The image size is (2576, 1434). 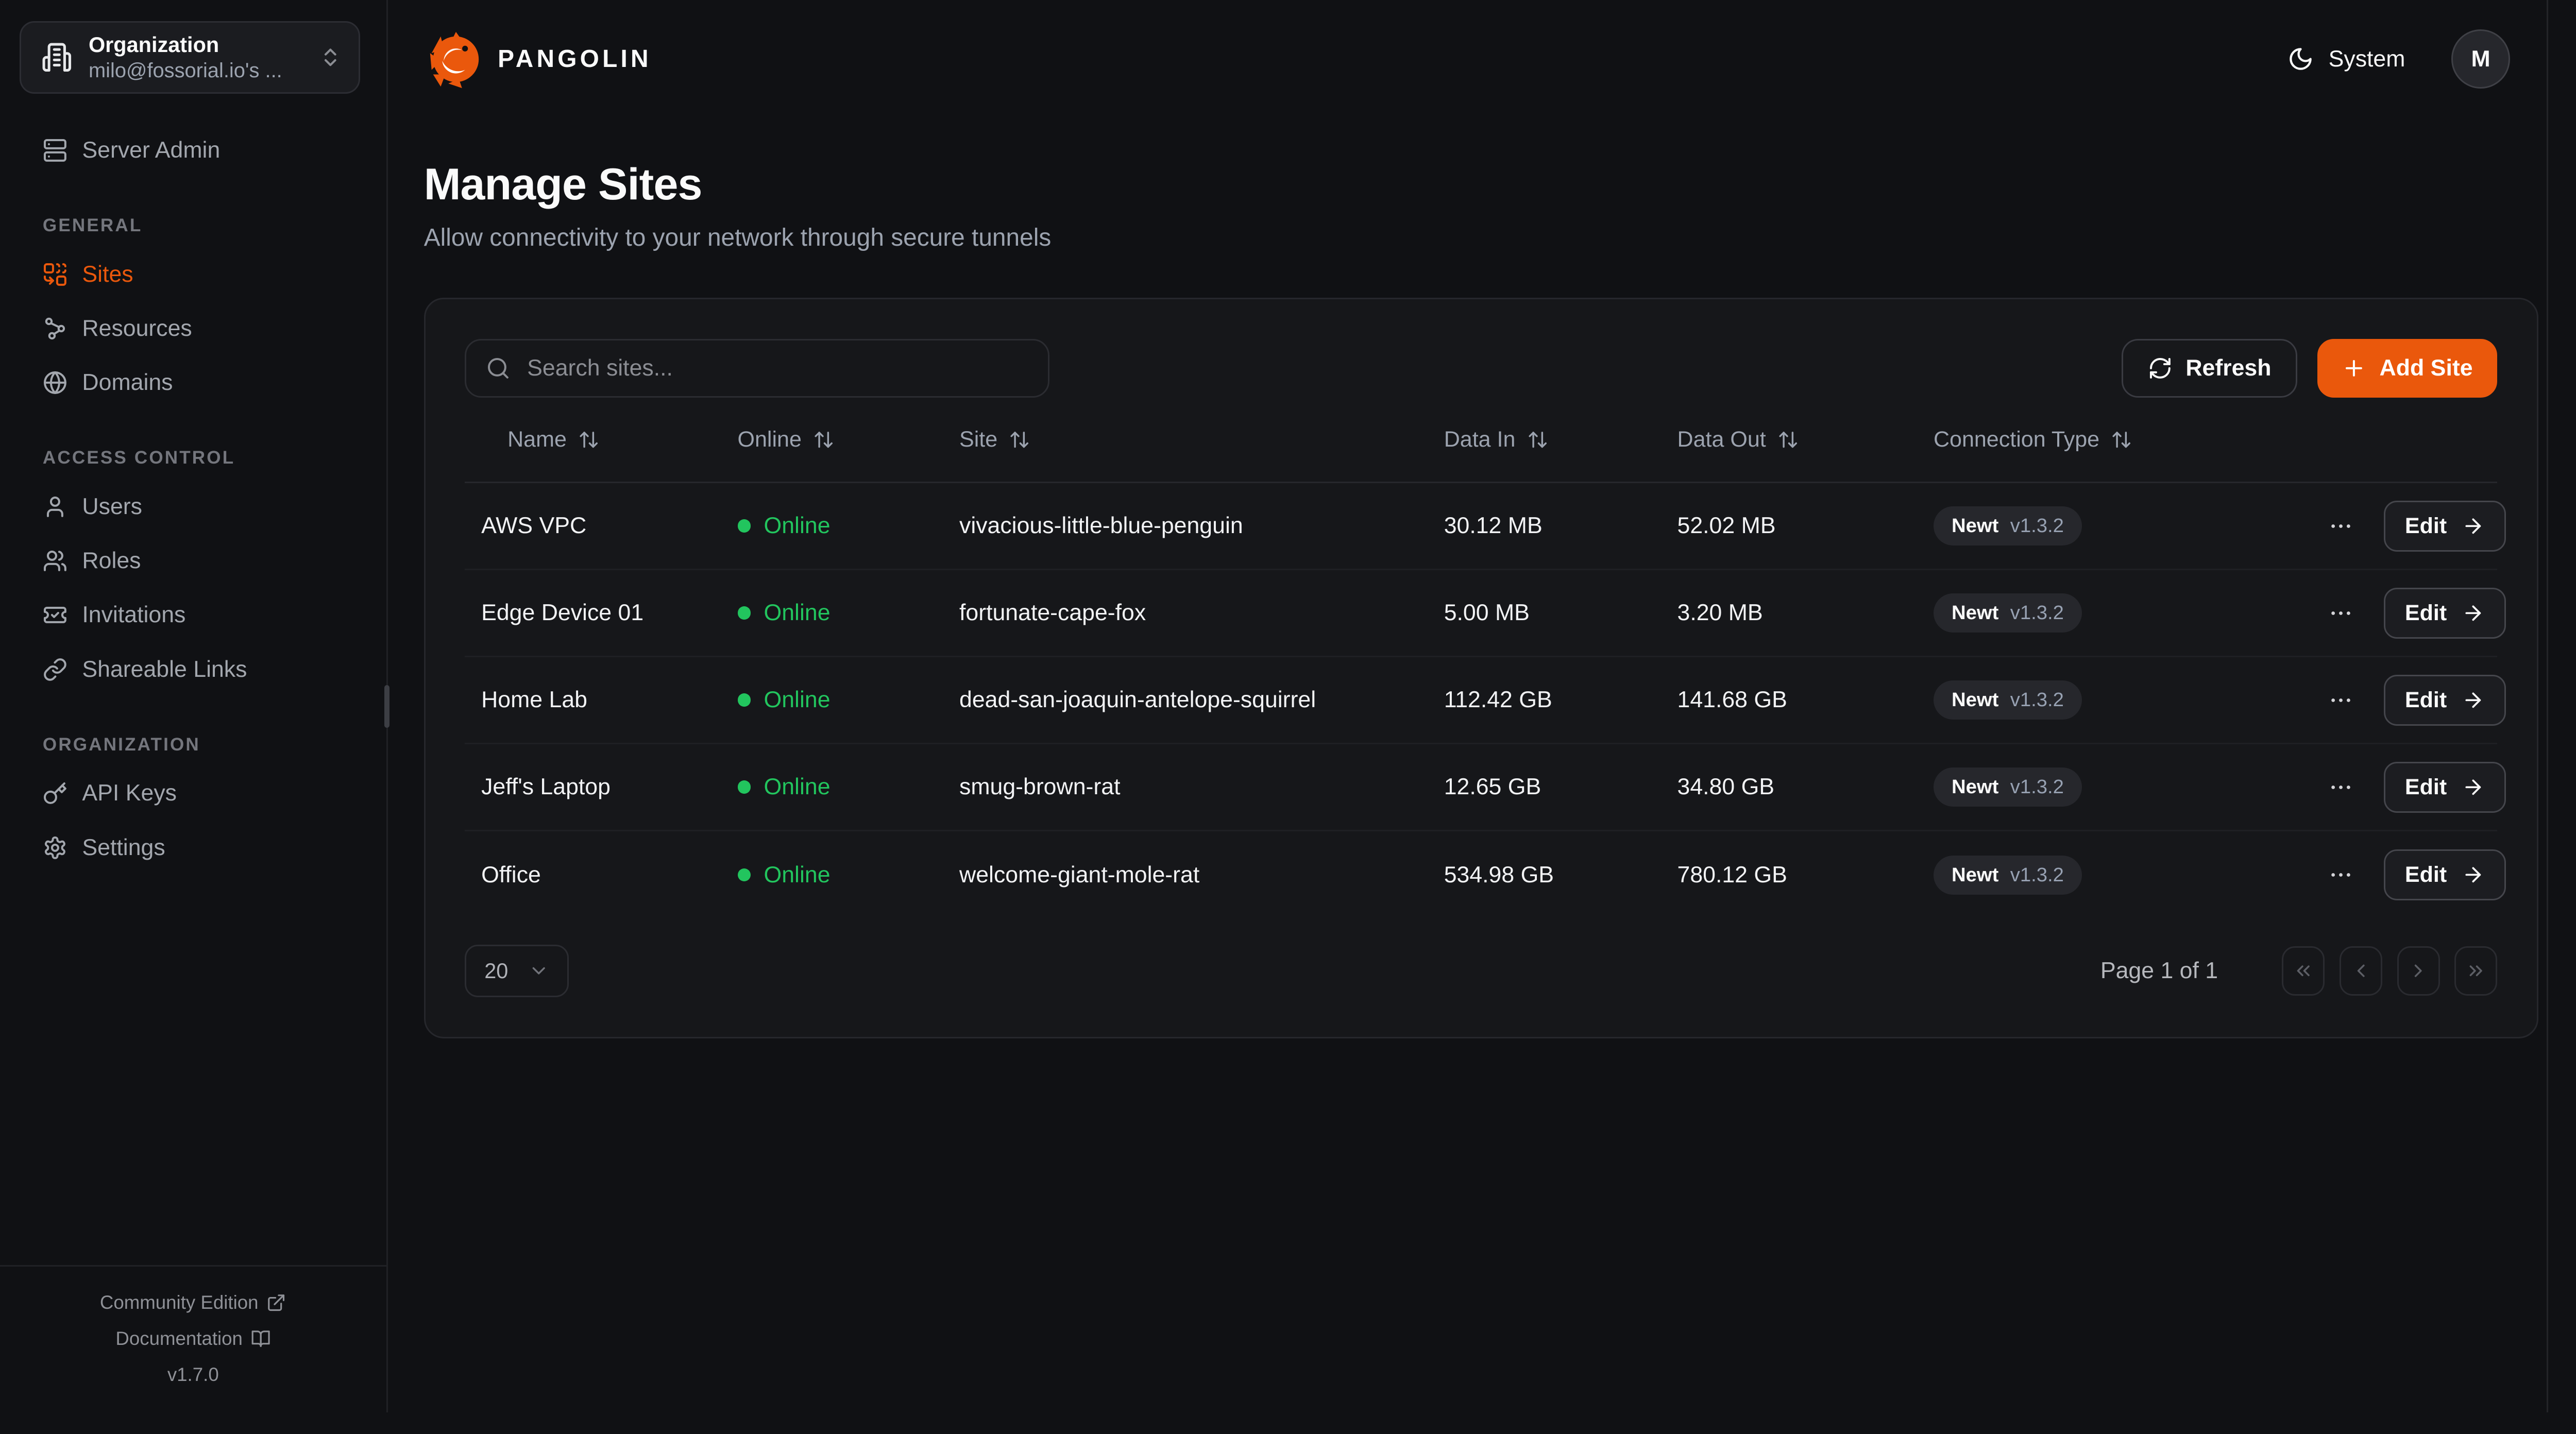 I want to click on previous-page-button, so click(x=2361, y=971).